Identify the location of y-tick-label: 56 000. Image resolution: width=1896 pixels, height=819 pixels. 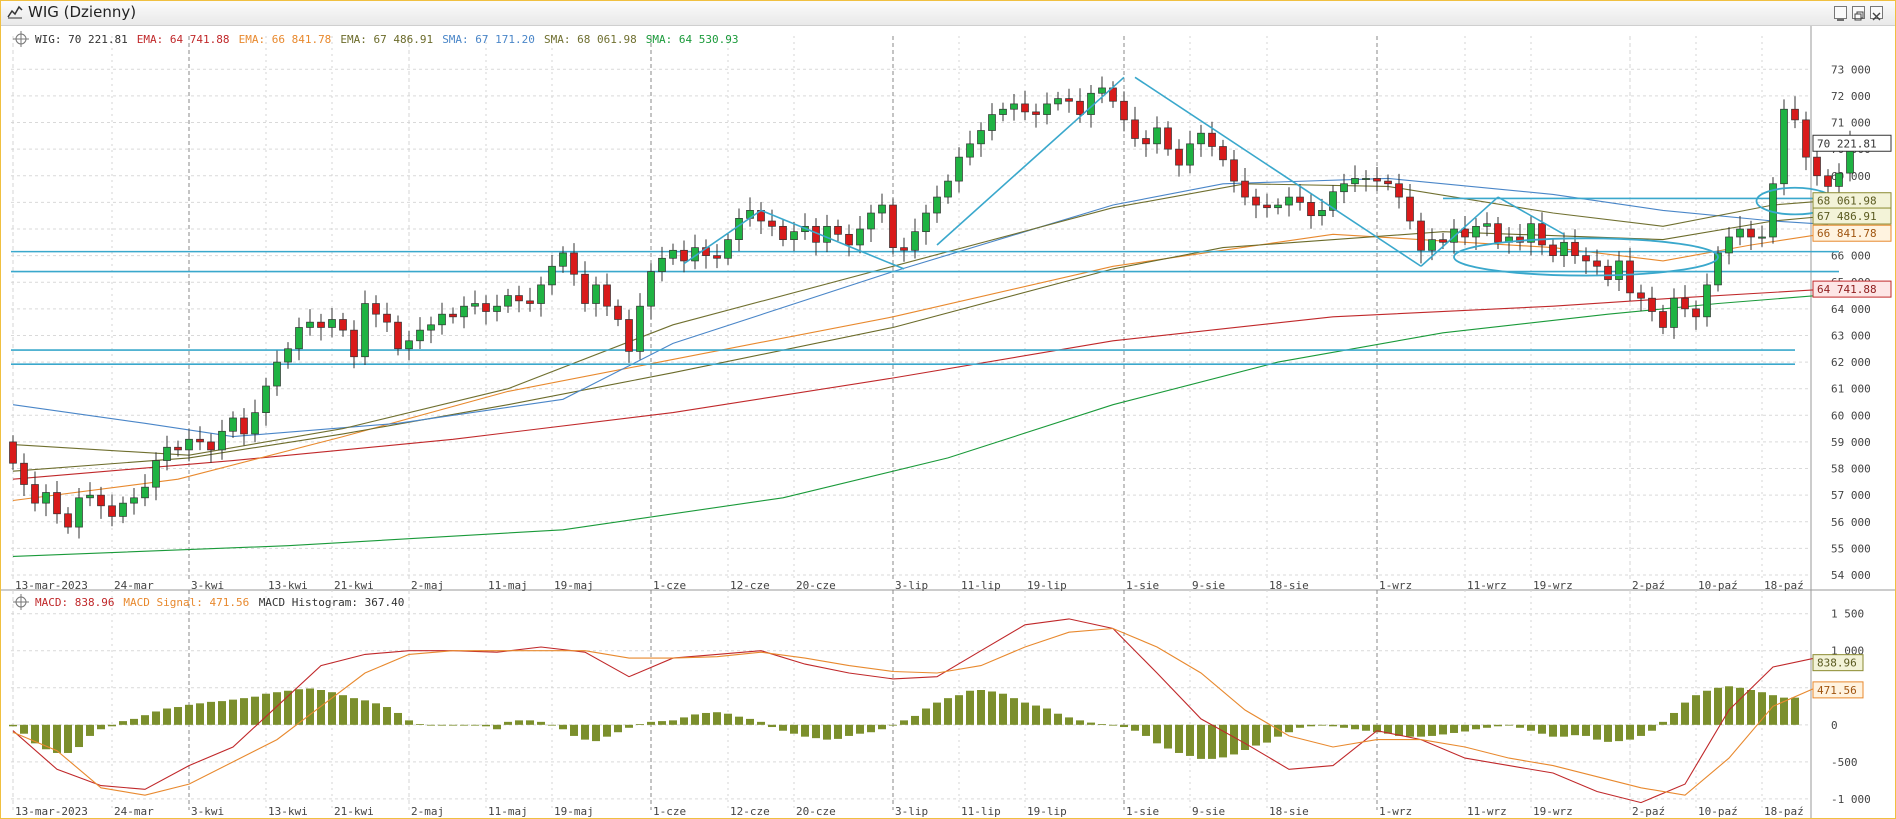
(1851, 522).